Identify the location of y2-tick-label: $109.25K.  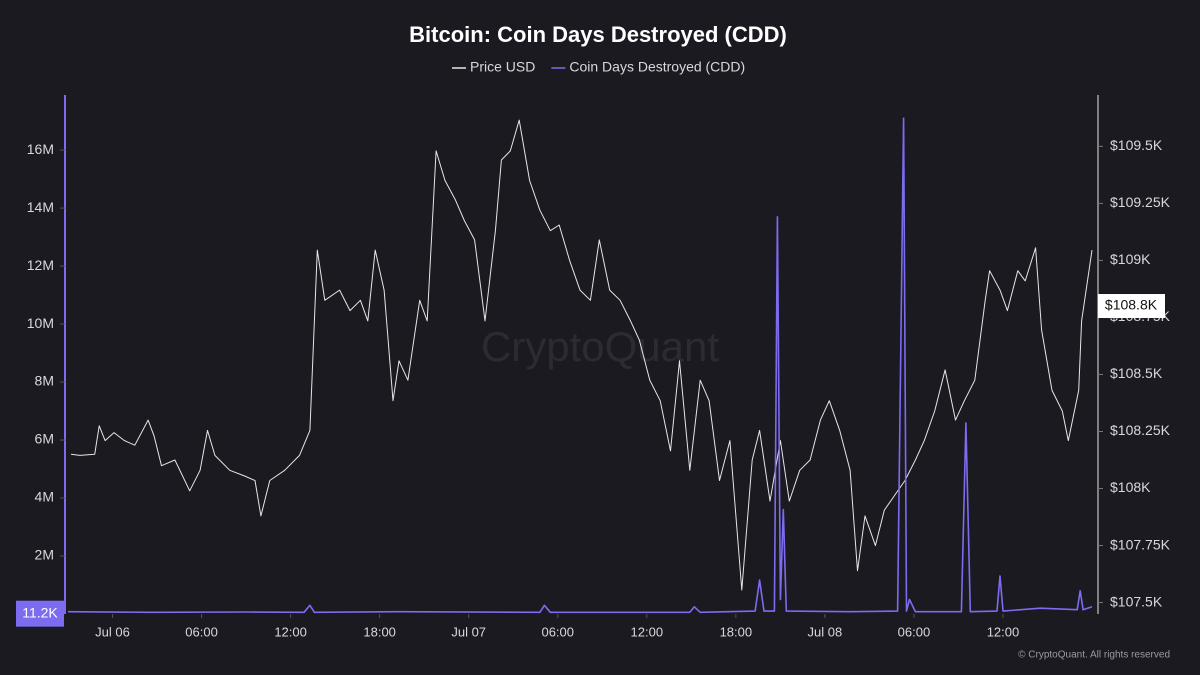
(1140, 202).